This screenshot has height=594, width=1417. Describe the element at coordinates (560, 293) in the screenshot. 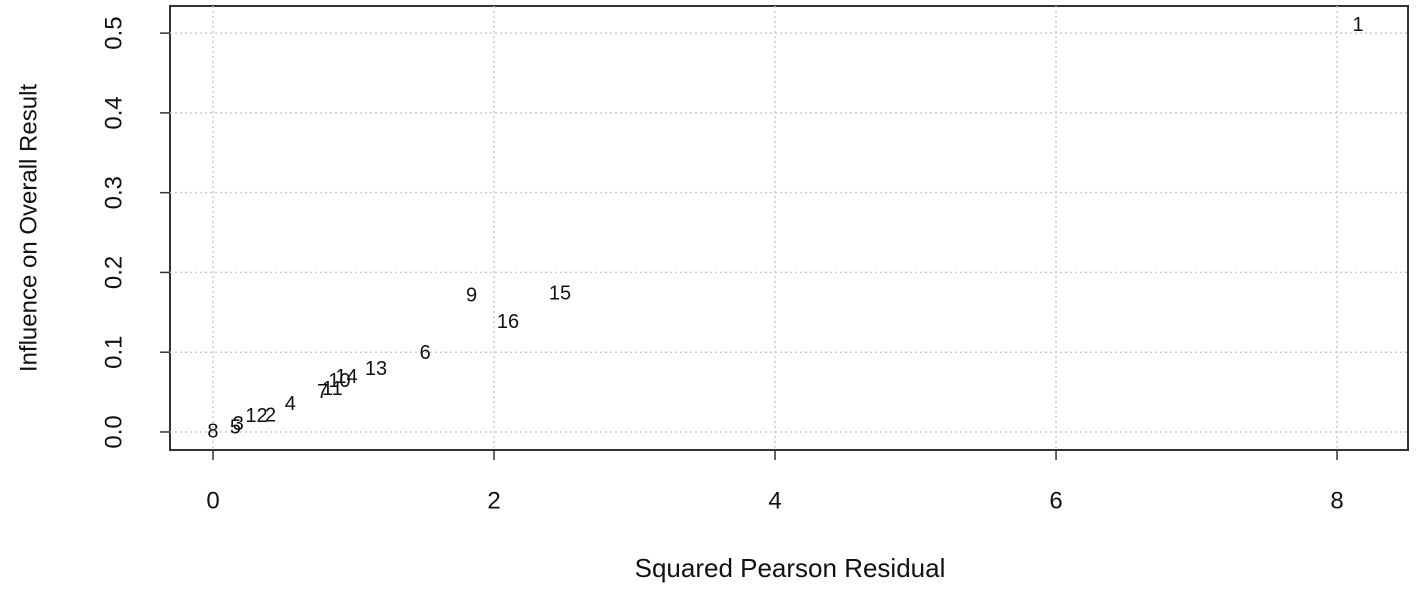

I see `point-label: 15` at that location.